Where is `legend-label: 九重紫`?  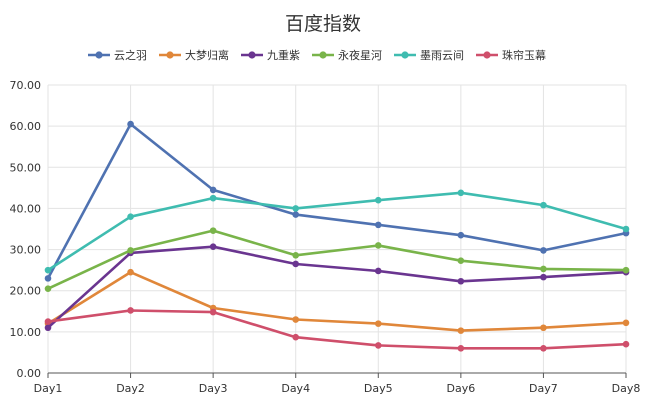 legend-label: 九重紫 is located at coordinates (283, 55).